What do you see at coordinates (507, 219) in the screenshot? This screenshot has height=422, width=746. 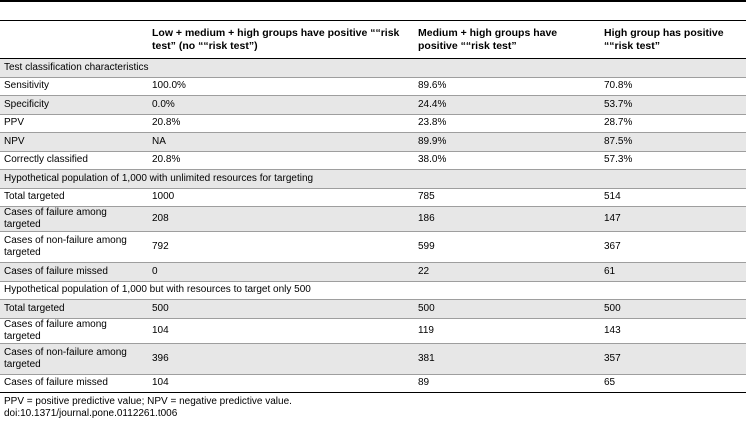 I see `cell-value: 186` at bounding box center [507, 219].